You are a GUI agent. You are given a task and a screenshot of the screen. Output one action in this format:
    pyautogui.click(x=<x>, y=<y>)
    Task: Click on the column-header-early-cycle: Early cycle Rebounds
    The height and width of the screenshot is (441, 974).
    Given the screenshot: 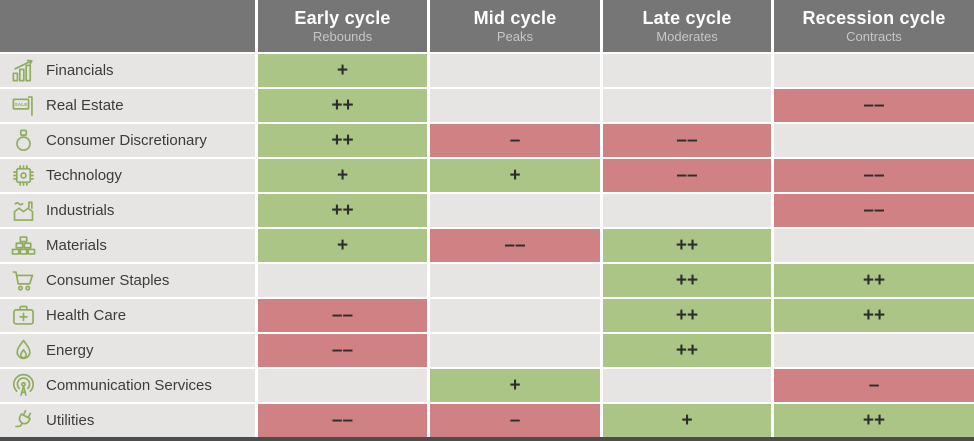 What is the action you would take?
    pyautogui.click(x=342, y=26)
    